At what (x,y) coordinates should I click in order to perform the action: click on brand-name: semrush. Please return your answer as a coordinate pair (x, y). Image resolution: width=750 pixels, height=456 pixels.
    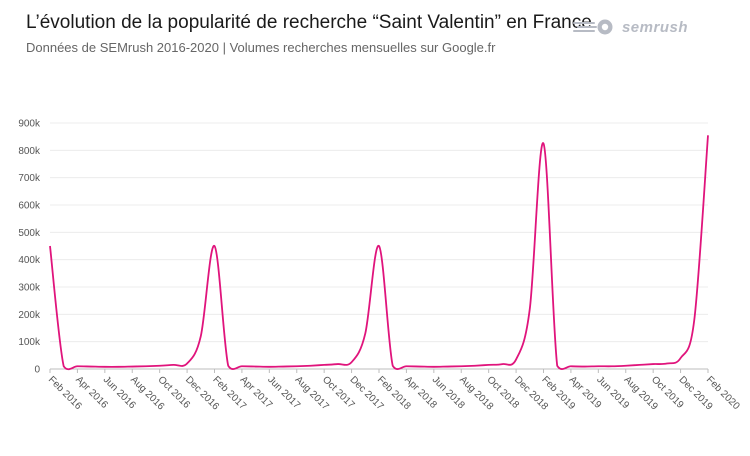
    Looking at the image, I should click on (654, 27).